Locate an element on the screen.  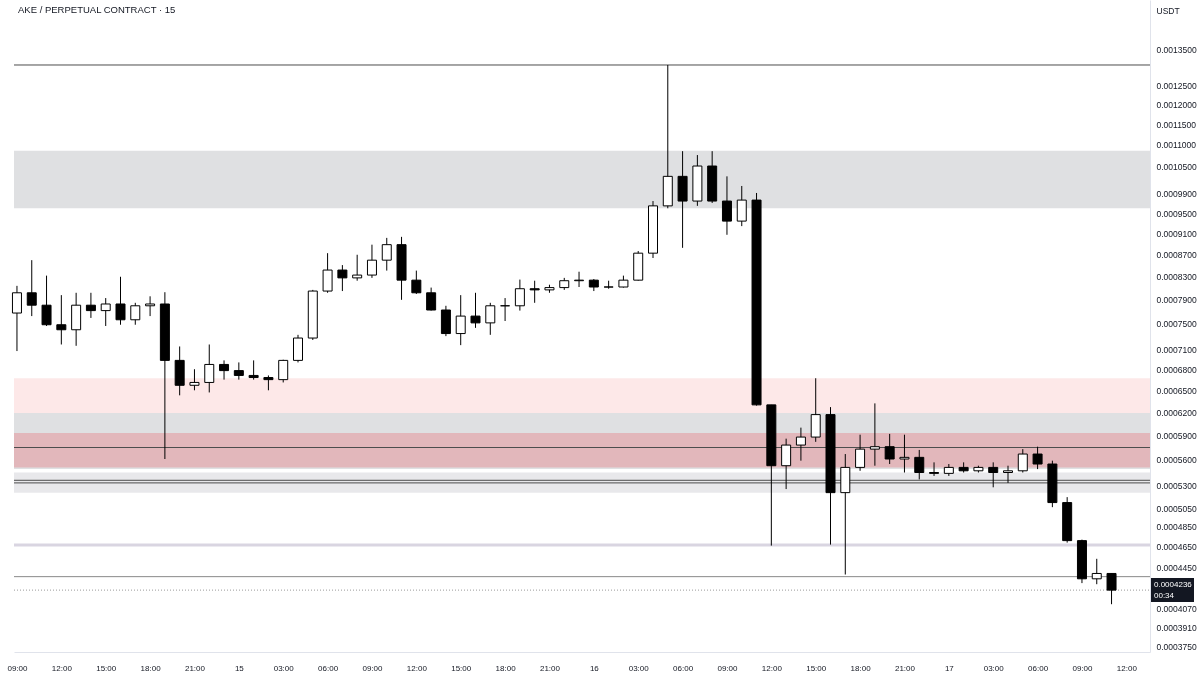
y-tick-label: 0.0008700 is located at coordinates (1176, 254).